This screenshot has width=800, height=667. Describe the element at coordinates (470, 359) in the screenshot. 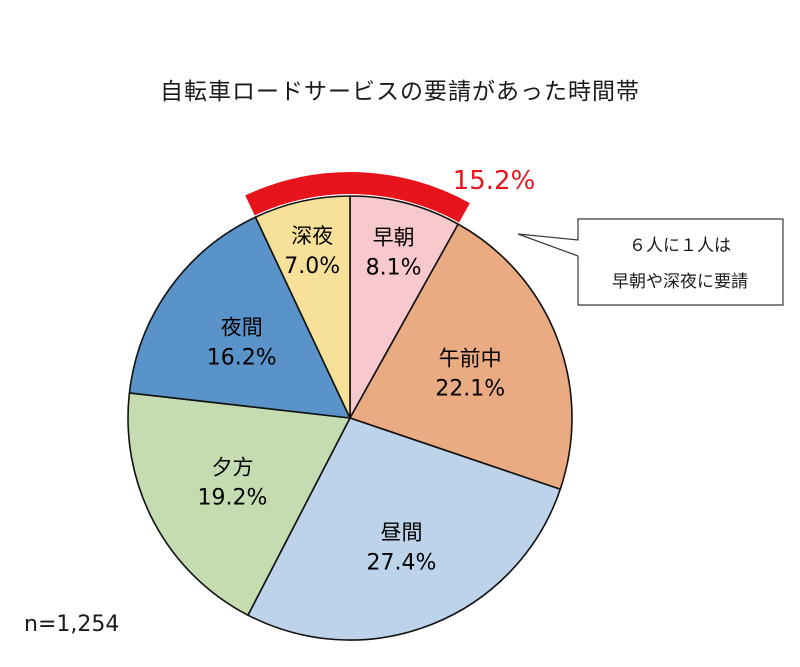

I see `slice-label: 午前中` at that location.